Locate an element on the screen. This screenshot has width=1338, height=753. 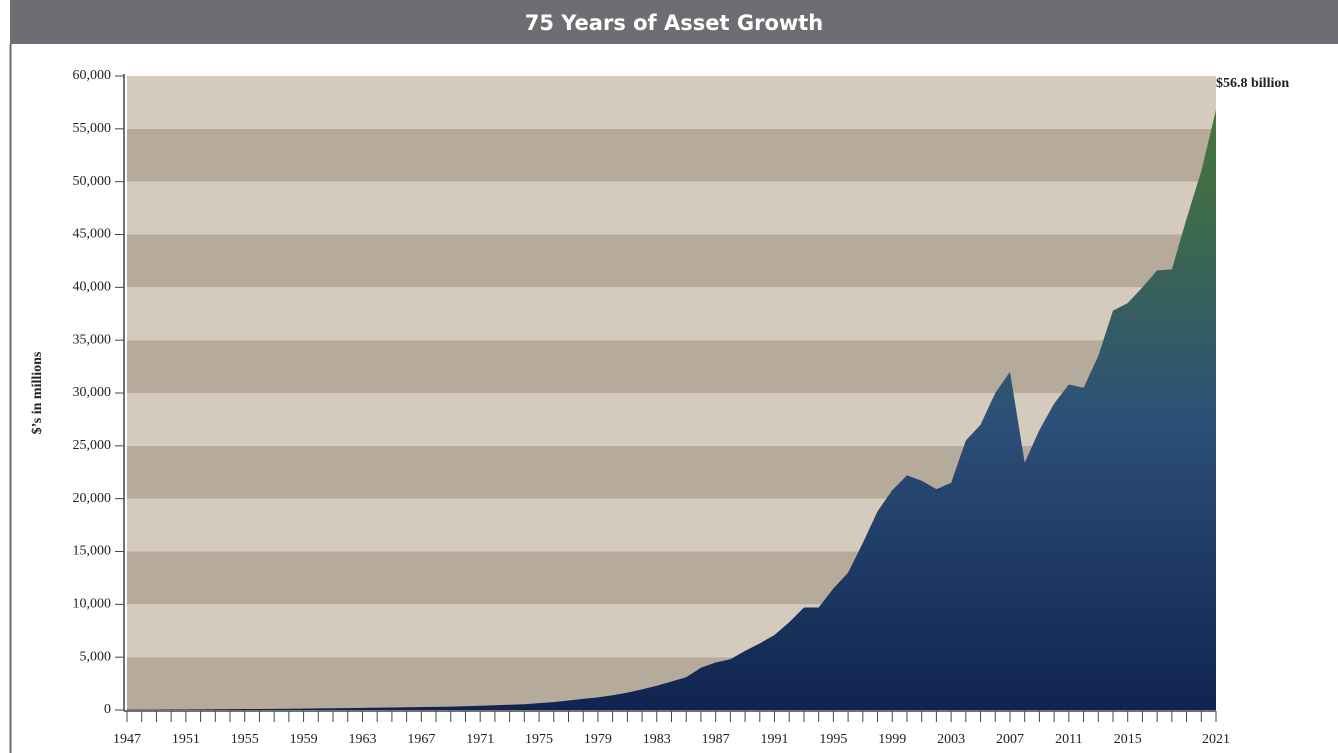
x-tick-label: 1971 is located at coordinates (480, 739).